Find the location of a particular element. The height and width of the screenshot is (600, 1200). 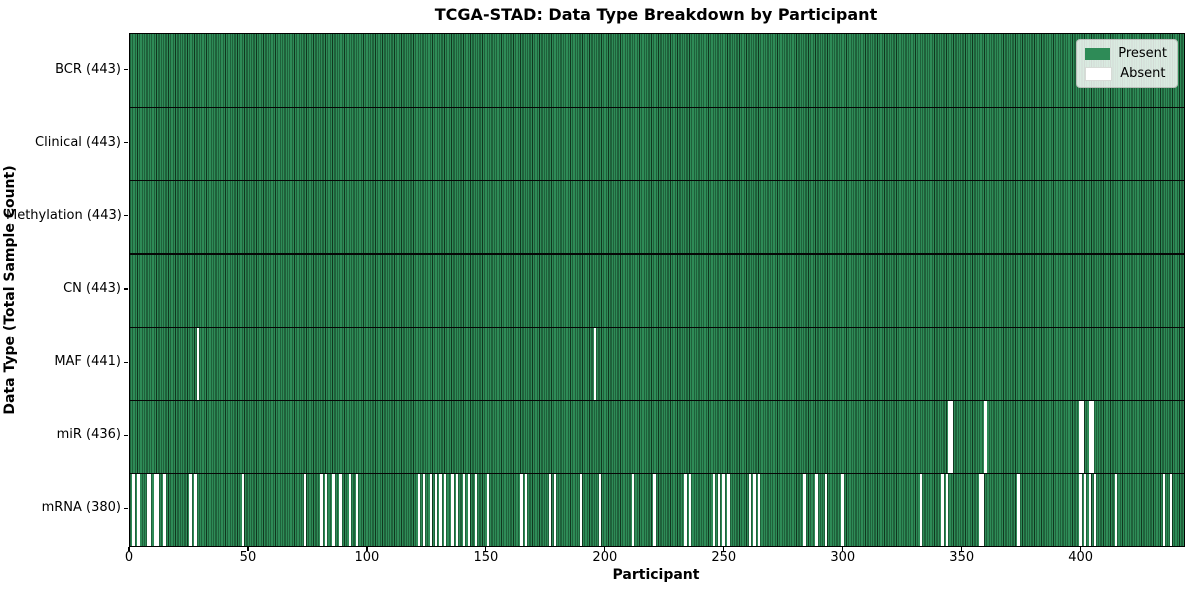

legend-item-present: Present is located at coordinates (1126, 53).